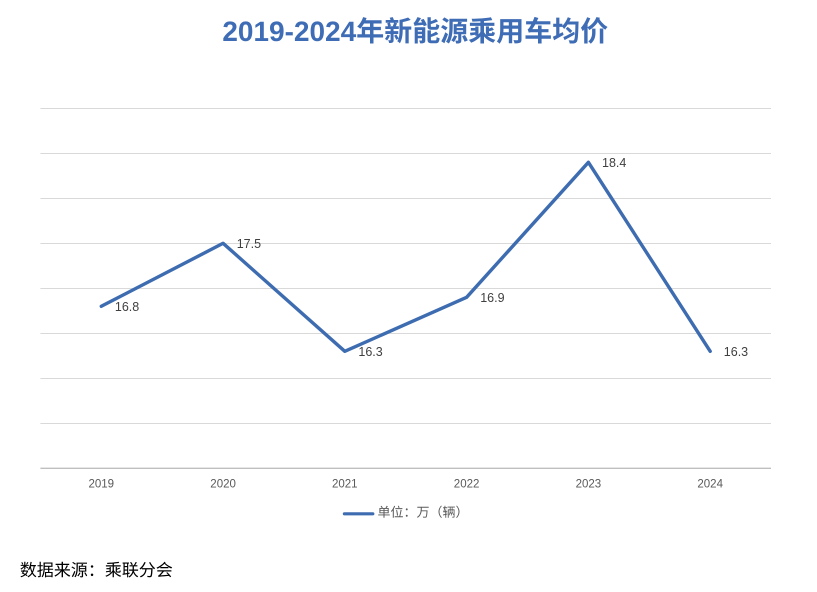 The image size is (817, 592). I want to click on svg-text: 2019, so click(102, 485).